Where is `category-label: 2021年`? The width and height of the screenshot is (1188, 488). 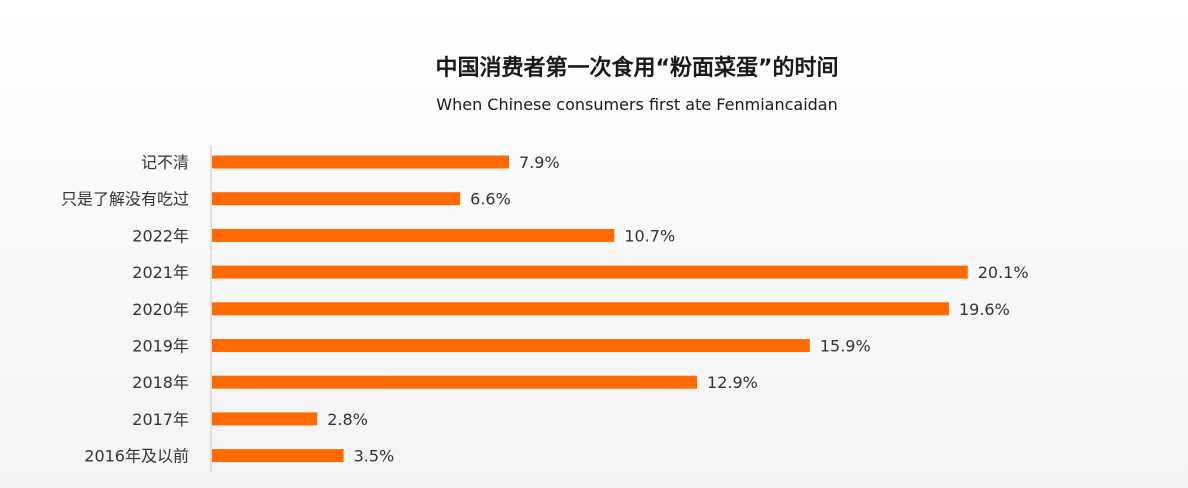
category-label: 2021年 is located at coordinates (160, 272).